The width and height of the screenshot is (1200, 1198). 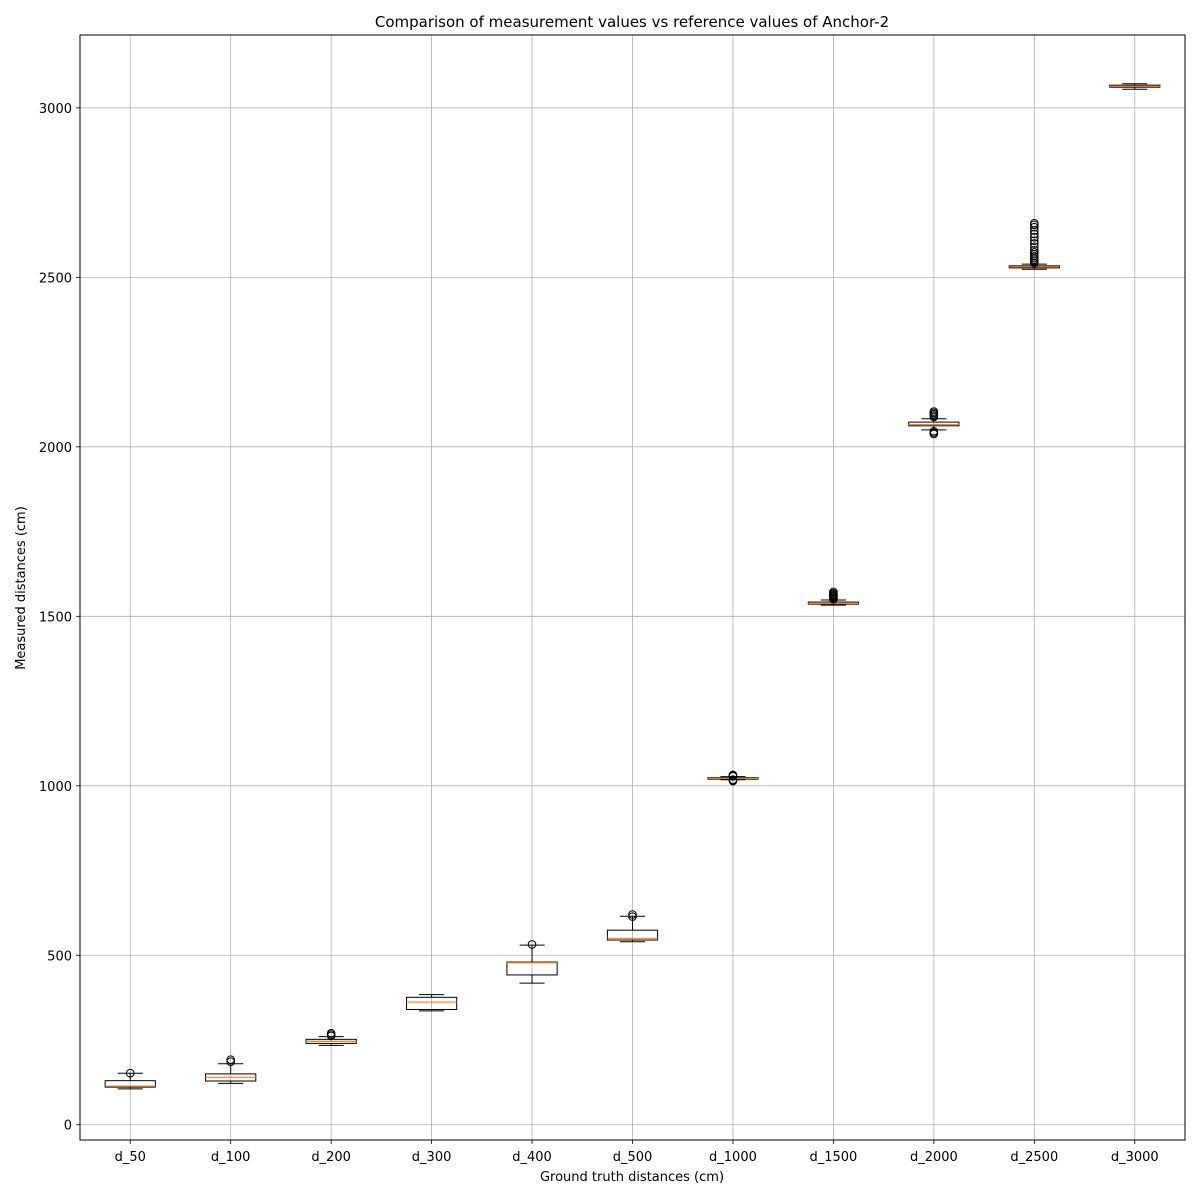 I want to click on y-tick-label: 3000, so click(x=55, y=109).